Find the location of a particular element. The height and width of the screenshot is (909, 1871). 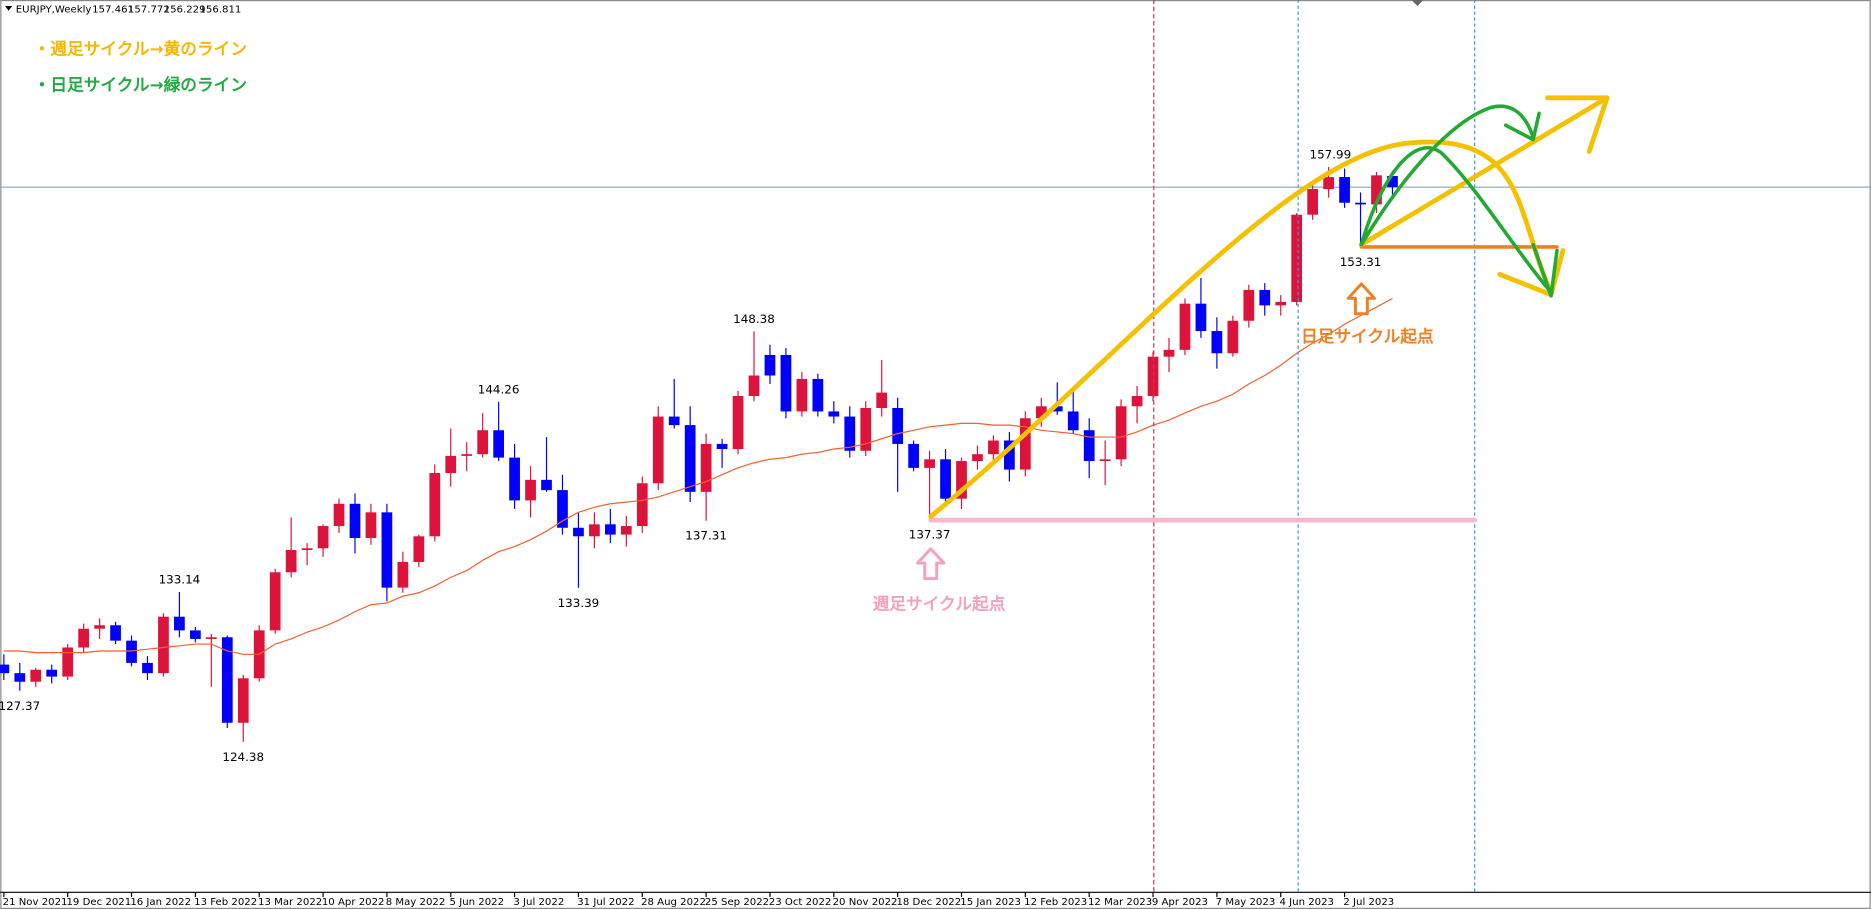

x-tick-label: 12 Feb 2023 is located at coordinates (1055, 902).